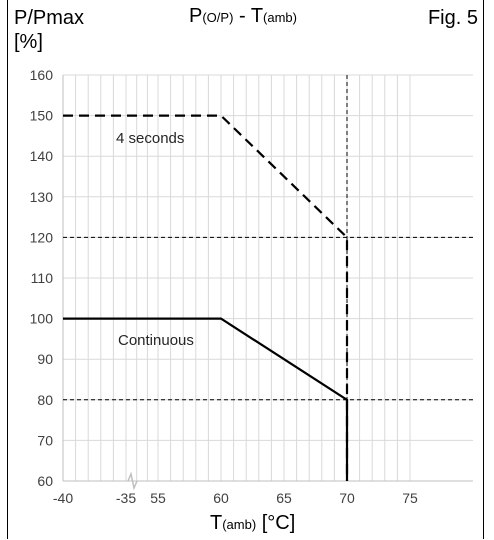 This screenshot has width=494, height=540. I want to click on y-tick-label: 120, so click(42, 237).